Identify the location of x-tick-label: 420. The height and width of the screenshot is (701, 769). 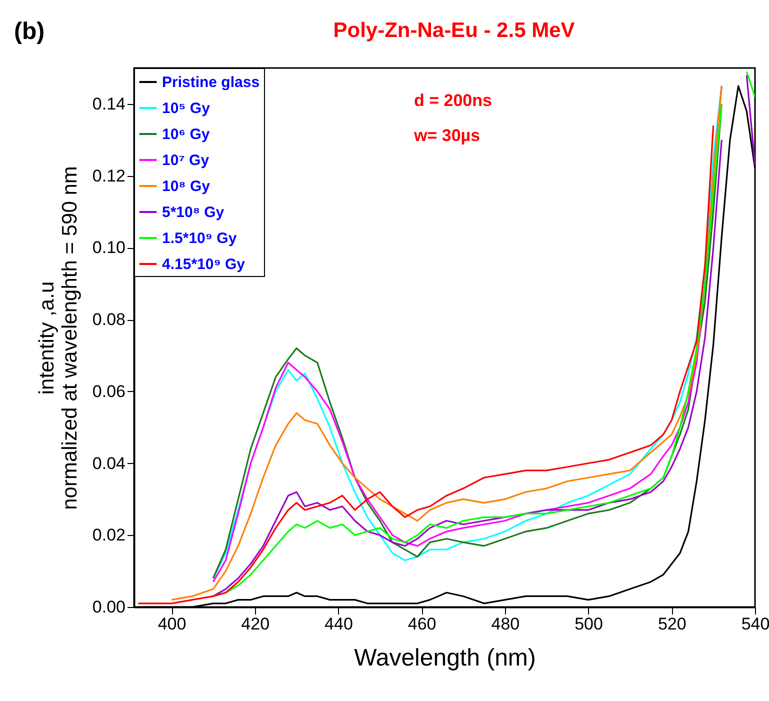
(255, 624).